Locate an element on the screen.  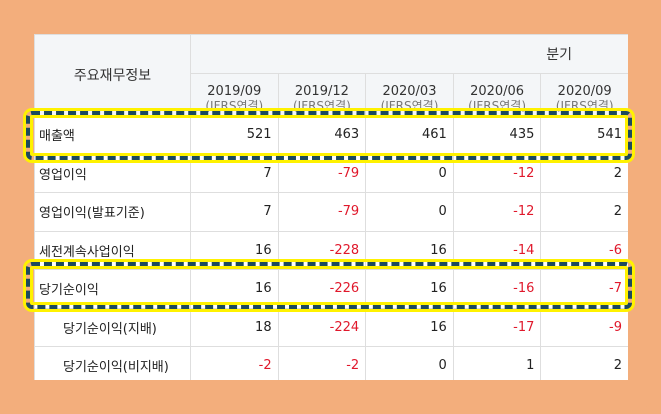
value-cell: -226 is located at coordinates (322, 289).